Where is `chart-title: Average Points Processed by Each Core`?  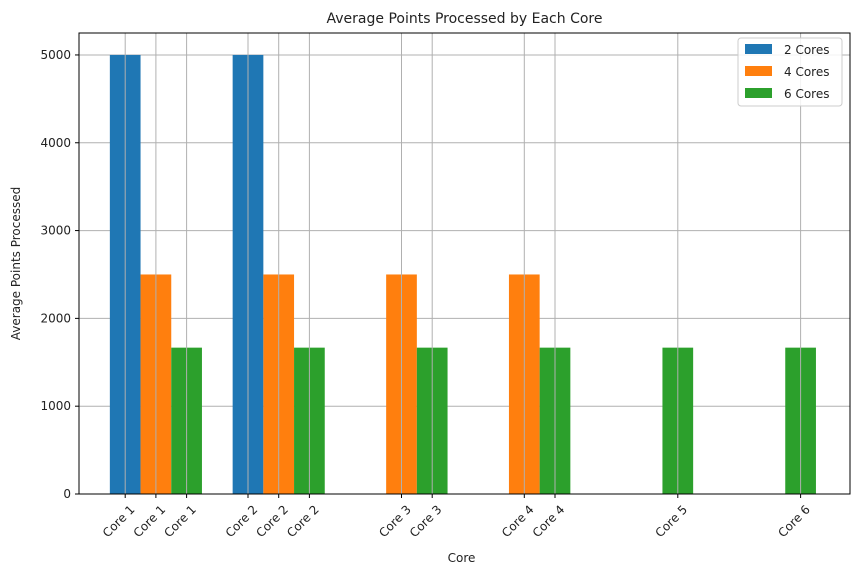
chart-title: Average Points Processed by Each Core is located at coordinates (465, 19).